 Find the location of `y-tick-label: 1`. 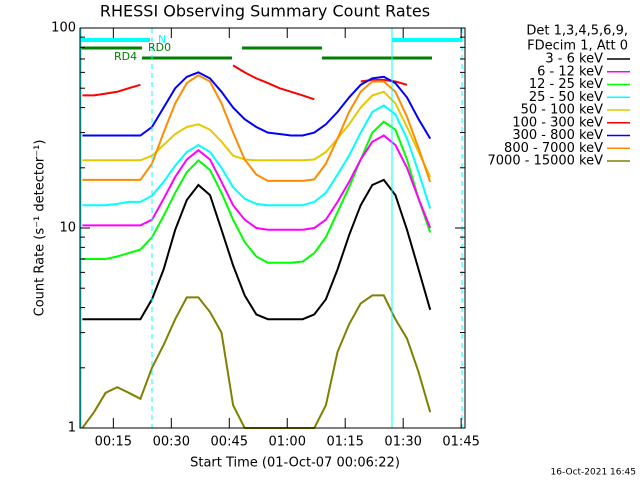

y-tick-label: 1 is located at coordinates (72, 428).